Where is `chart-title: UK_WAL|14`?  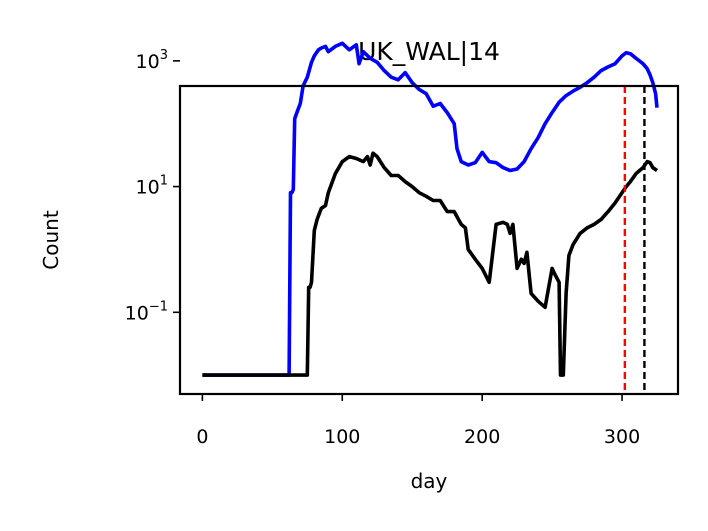
chart-title: UK_WAL|14 is located at coordinates (429, 51).